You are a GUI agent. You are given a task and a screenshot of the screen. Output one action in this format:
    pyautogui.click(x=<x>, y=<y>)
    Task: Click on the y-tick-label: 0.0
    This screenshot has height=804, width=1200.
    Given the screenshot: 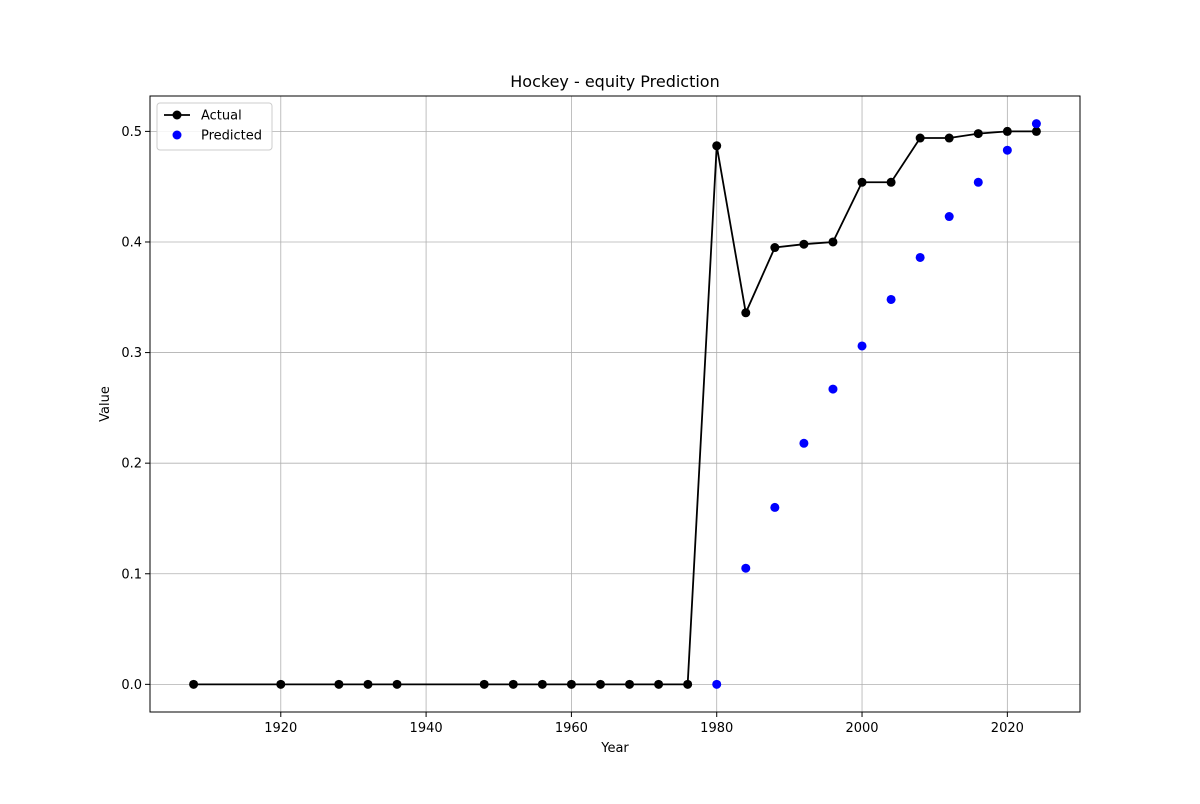 What is the action you would take?
    pyautogui.click(x=131, y=685)
    